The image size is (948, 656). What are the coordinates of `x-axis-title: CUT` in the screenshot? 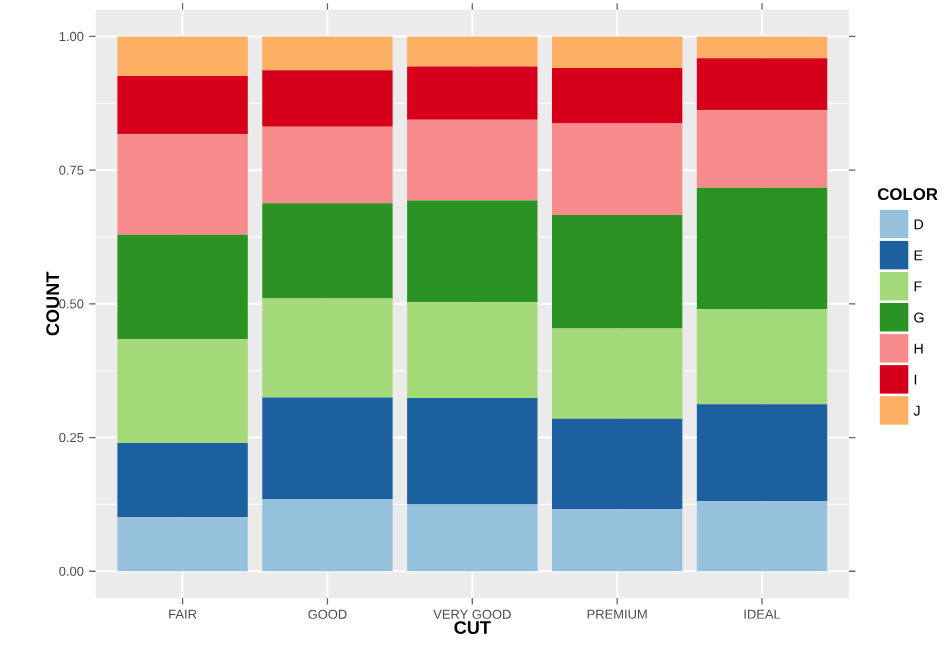 It's located at (472, 627).